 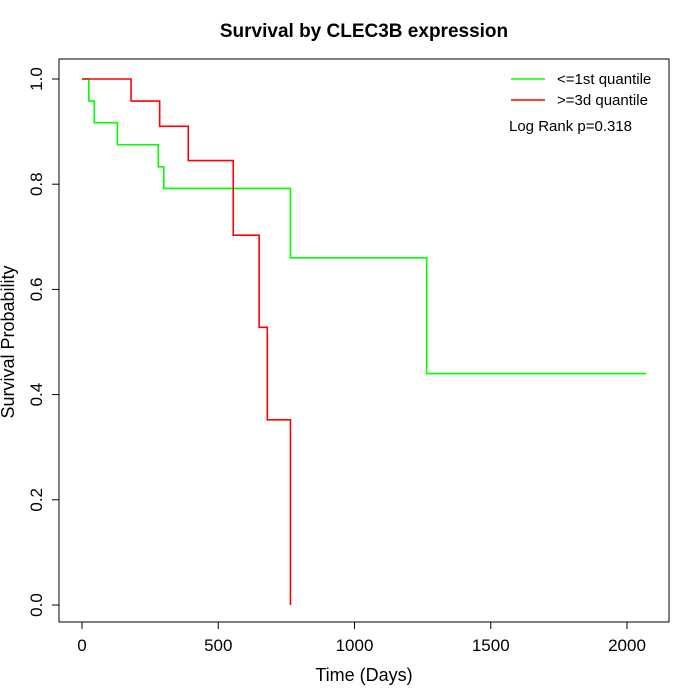 What do you see at coordinates (36, 79) in the screenshot?
I see `y-tick-label: 1.0` at bounding box center [36, 79].